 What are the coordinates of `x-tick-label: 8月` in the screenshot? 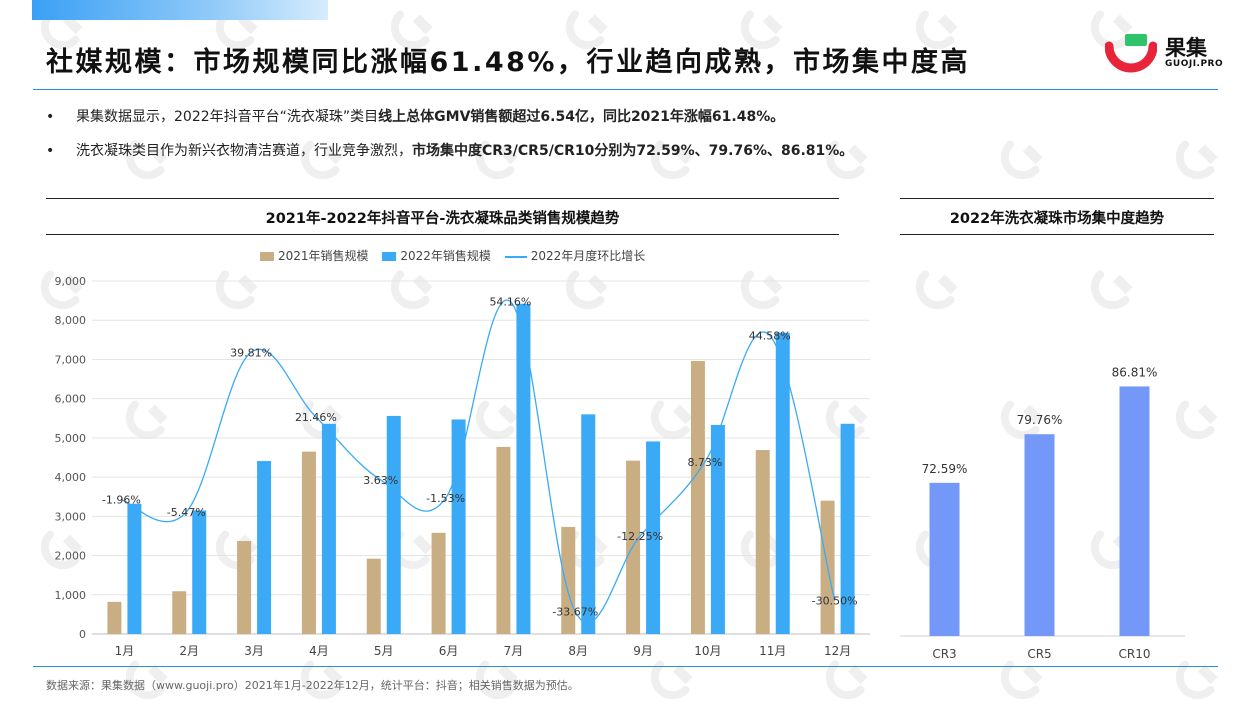 It's located at (578, 651).